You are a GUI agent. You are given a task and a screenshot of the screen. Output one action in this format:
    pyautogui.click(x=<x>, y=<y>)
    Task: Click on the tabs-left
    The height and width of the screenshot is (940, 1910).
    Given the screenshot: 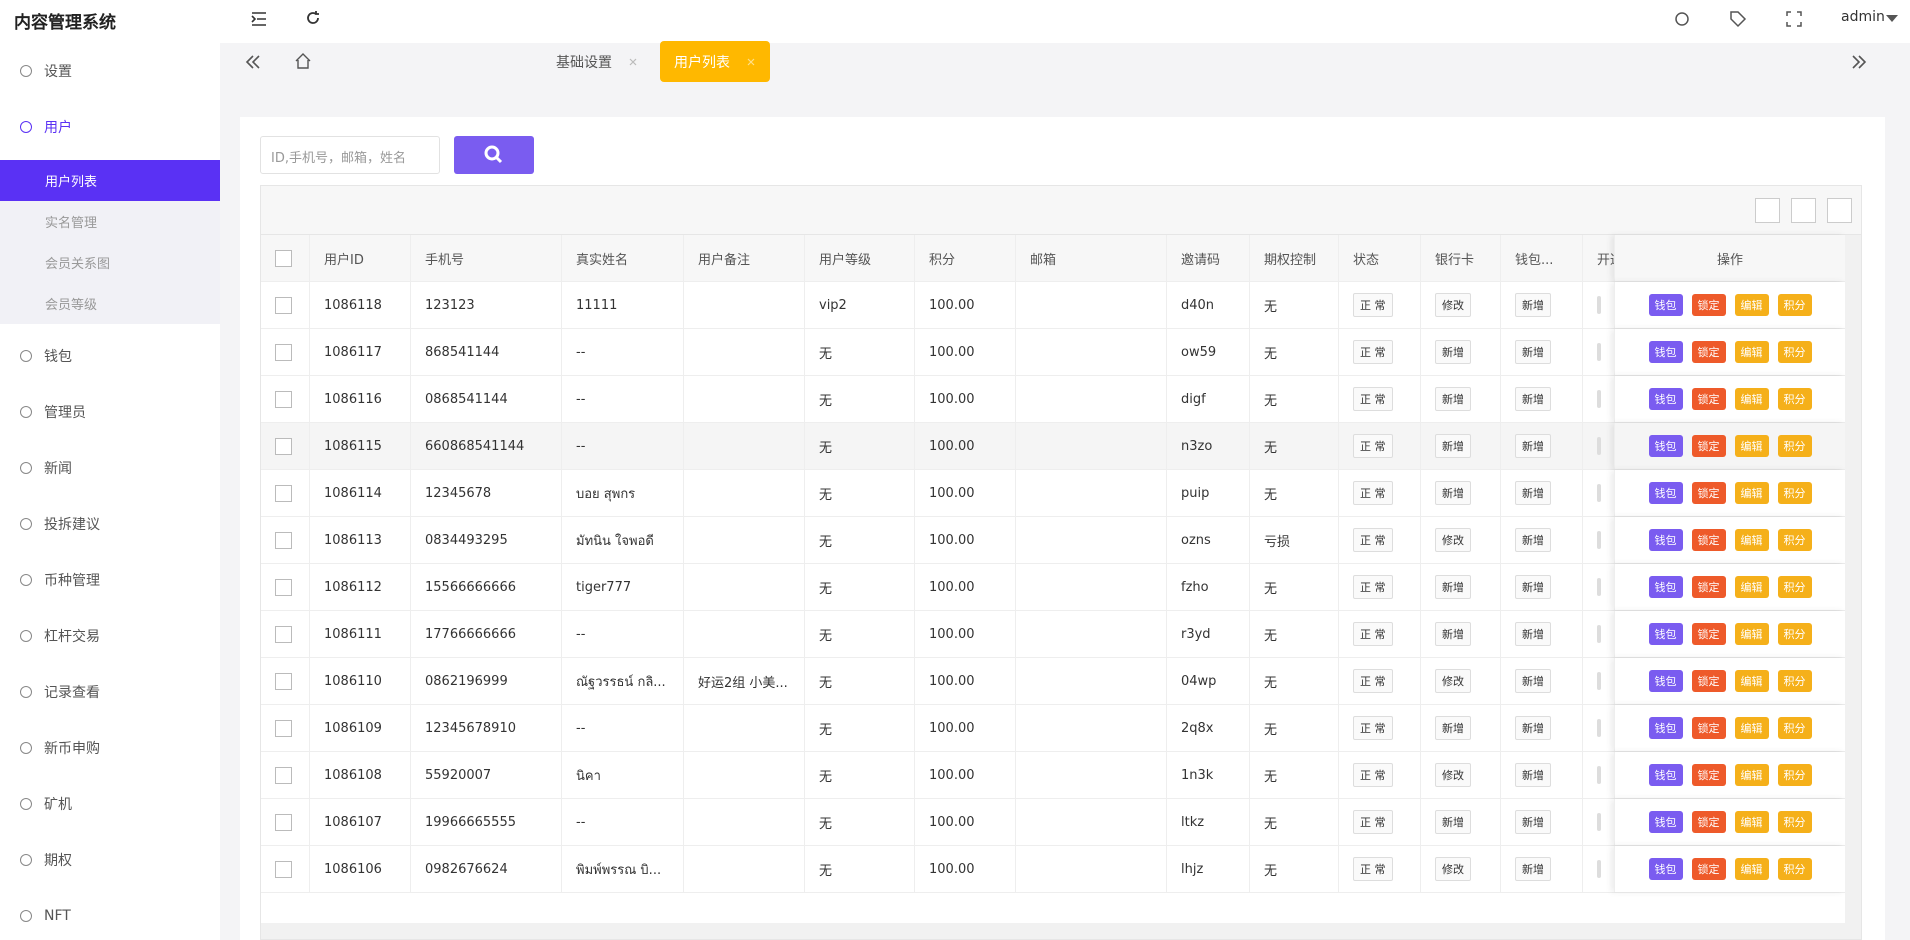 What is the action you would take?
    pyautogui.click(x=253, y=62)
    